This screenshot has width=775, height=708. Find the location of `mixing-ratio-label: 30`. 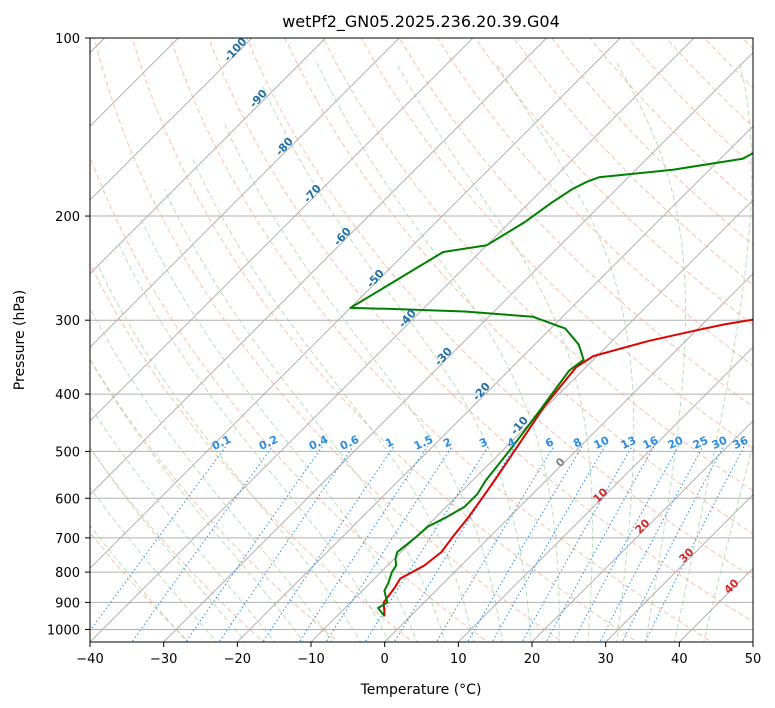

mixing-ratio-label: 30 is located at coordinates (720, 443).